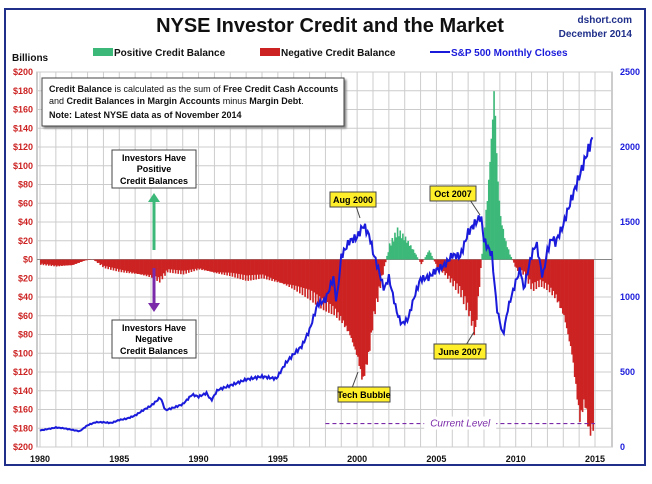 The image size is (652, 484). I want to click on callout-text: Credit Balances, so click(154, 181).